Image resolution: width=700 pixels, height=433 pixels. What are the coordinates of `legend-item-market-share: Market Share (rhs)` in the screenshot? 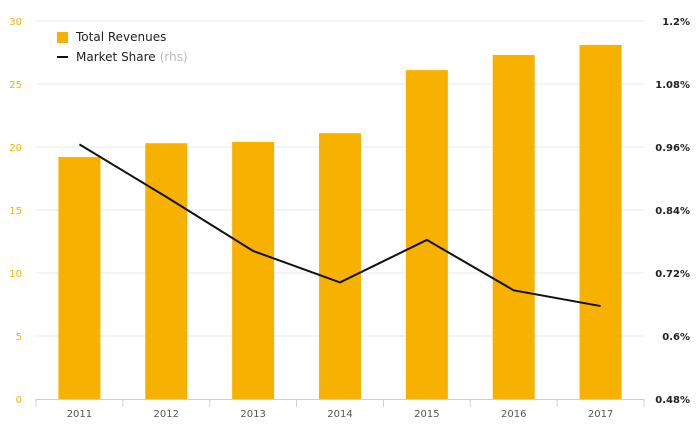 It's located at (122, 57).